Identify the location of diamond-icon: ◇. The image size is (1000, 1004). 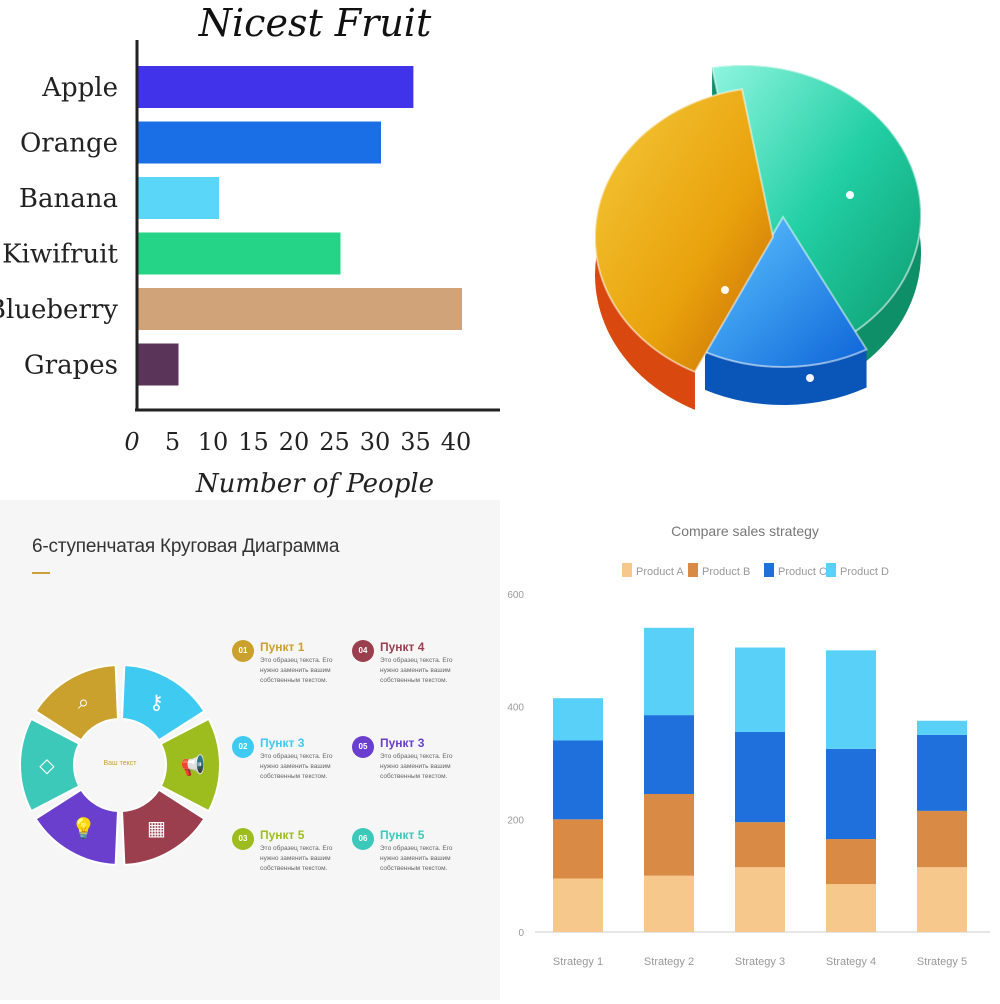
(47, 765).